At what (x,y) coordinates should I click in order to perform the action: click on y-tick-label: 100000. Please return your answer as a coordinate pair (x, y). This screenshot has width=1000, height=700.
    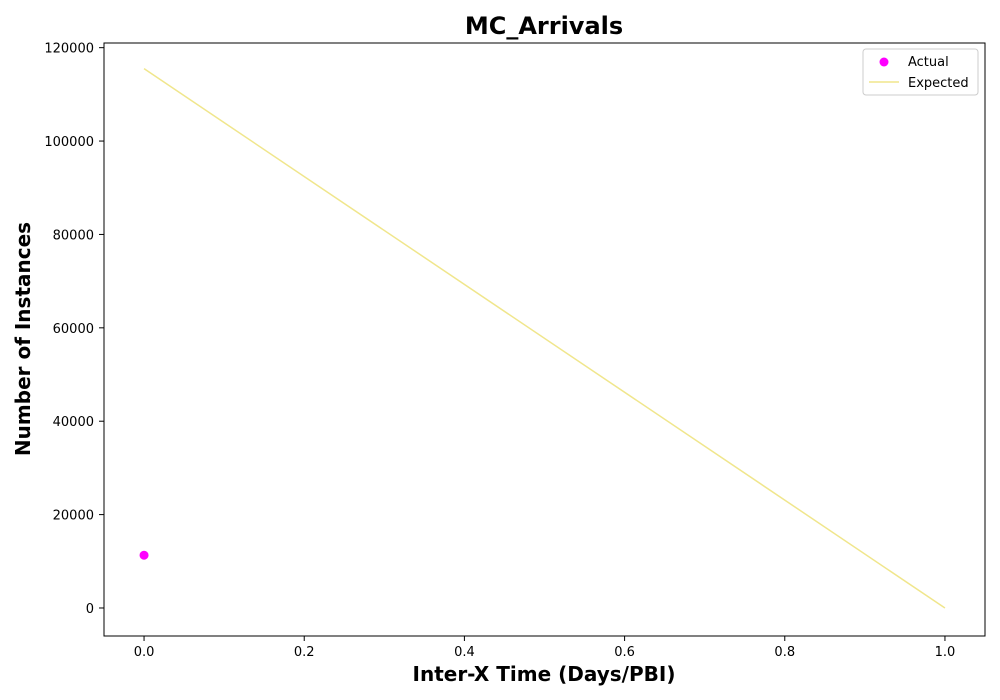
    Looking at the image, I should click on (69, 142).